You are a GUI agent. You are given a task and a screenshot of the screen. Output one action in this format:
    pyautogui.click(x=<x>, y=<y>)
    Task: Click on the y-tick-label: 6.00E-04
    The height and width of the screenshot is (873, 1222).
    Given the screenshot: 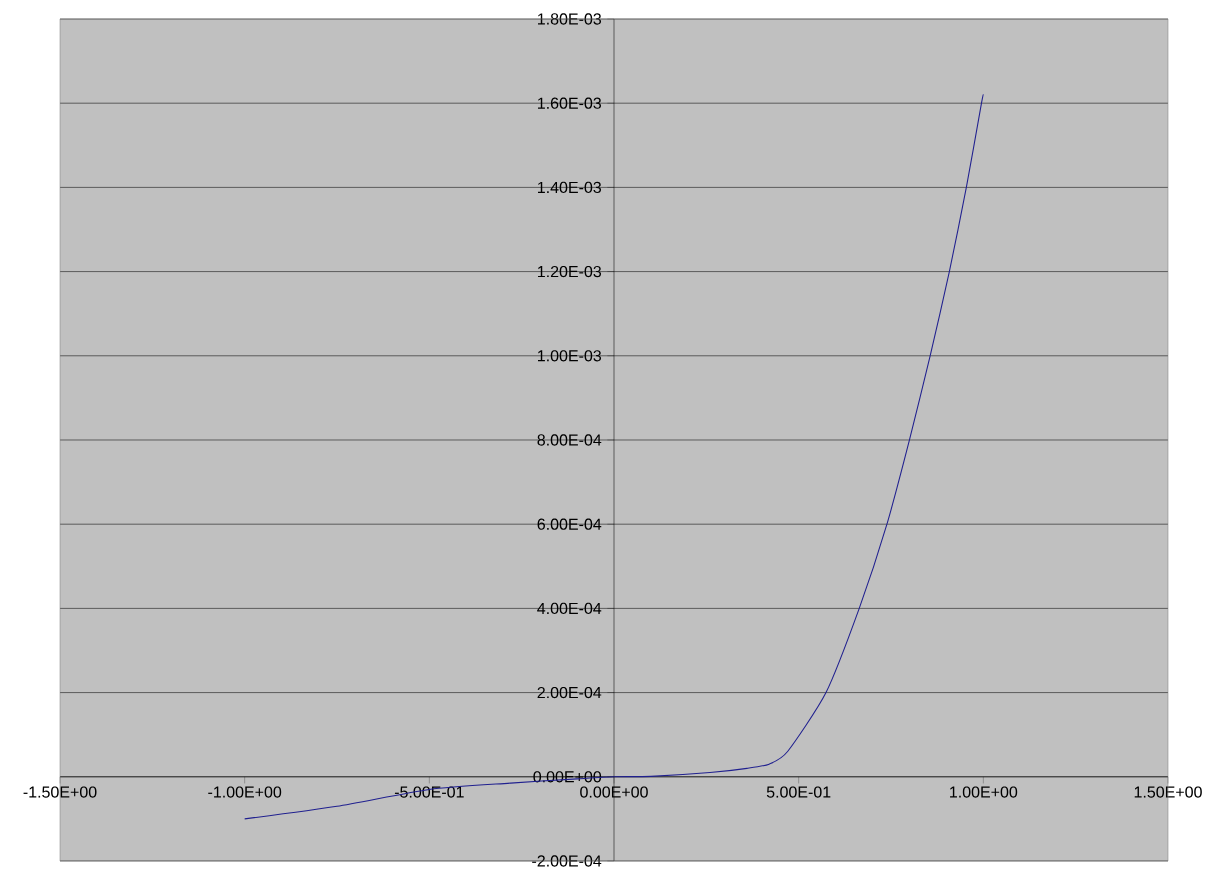 What is the action you would take?
    pyautogui.click(x=569, y=524)
    